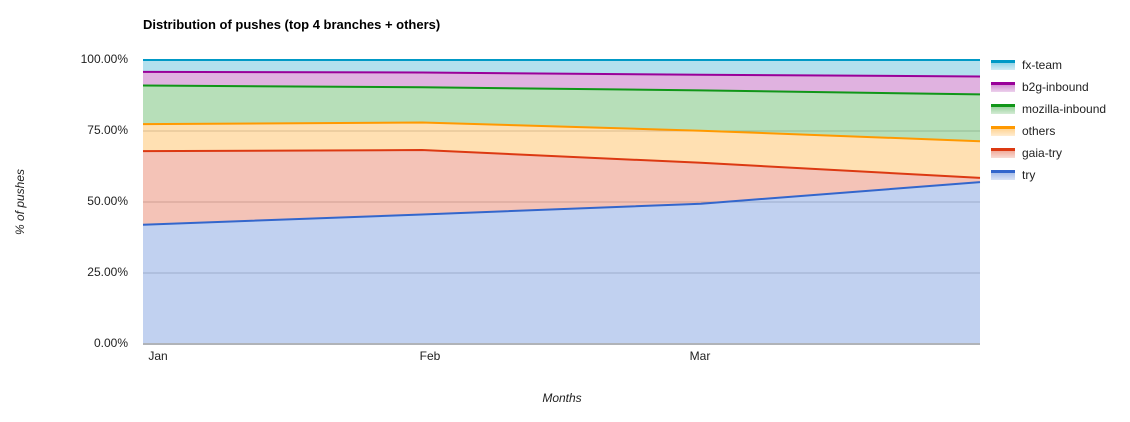 The width and height of the screenshot is (1130, 422). I want to click on x-tick-label-feb: Feb, so click(430, 356).